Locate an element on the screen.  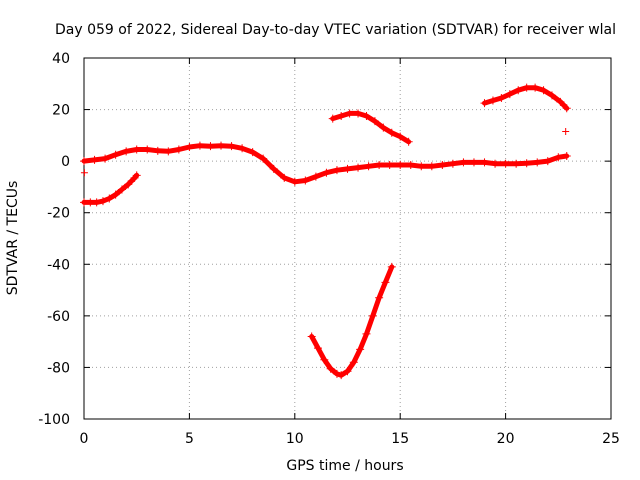
series-deep-dip is located at coordinates (351, 321).